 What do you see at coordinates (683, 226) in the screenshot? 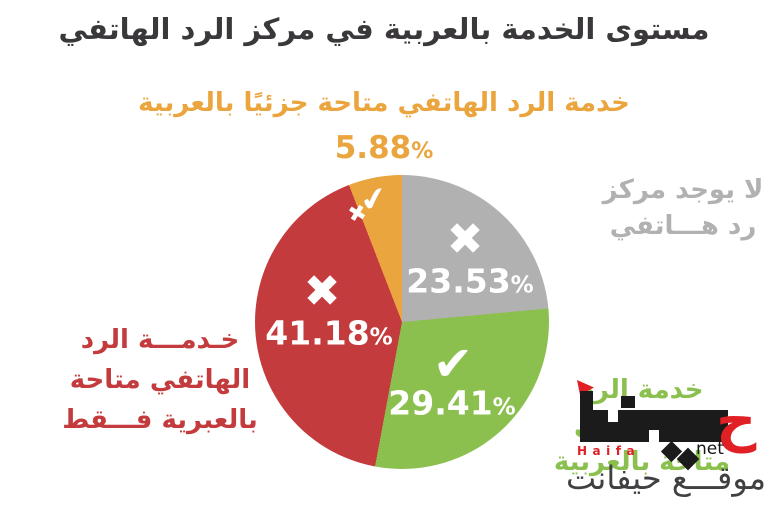
I see `label-line: رد هـــاتفي` at bounding box center [683, 226].